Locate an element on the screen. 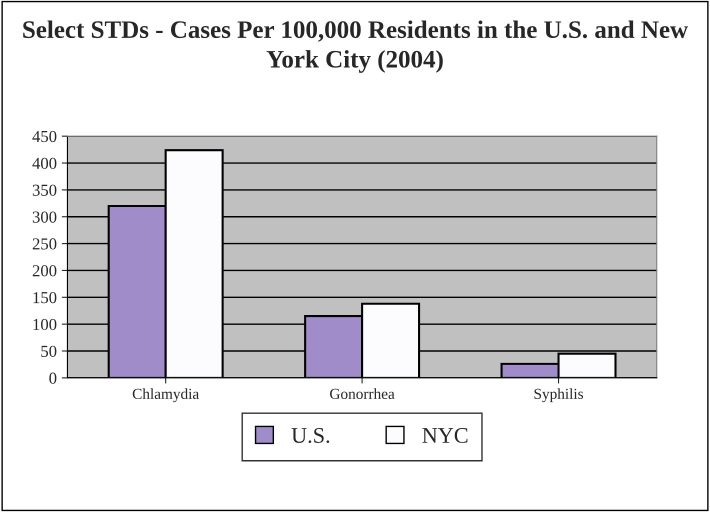 The width and height of the screenshot is (710, 512). y-tick-label: 400 is located at coordinates (44, 163).